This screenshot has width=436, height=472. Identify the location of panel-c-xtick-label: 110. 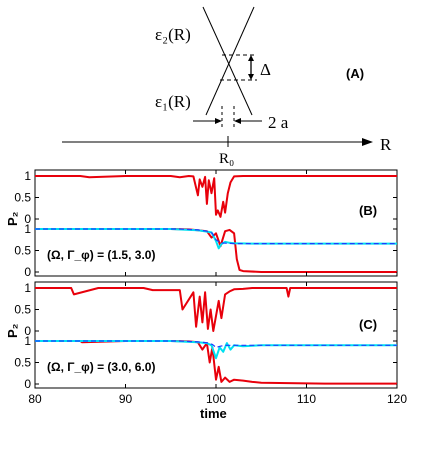
(306, 399).